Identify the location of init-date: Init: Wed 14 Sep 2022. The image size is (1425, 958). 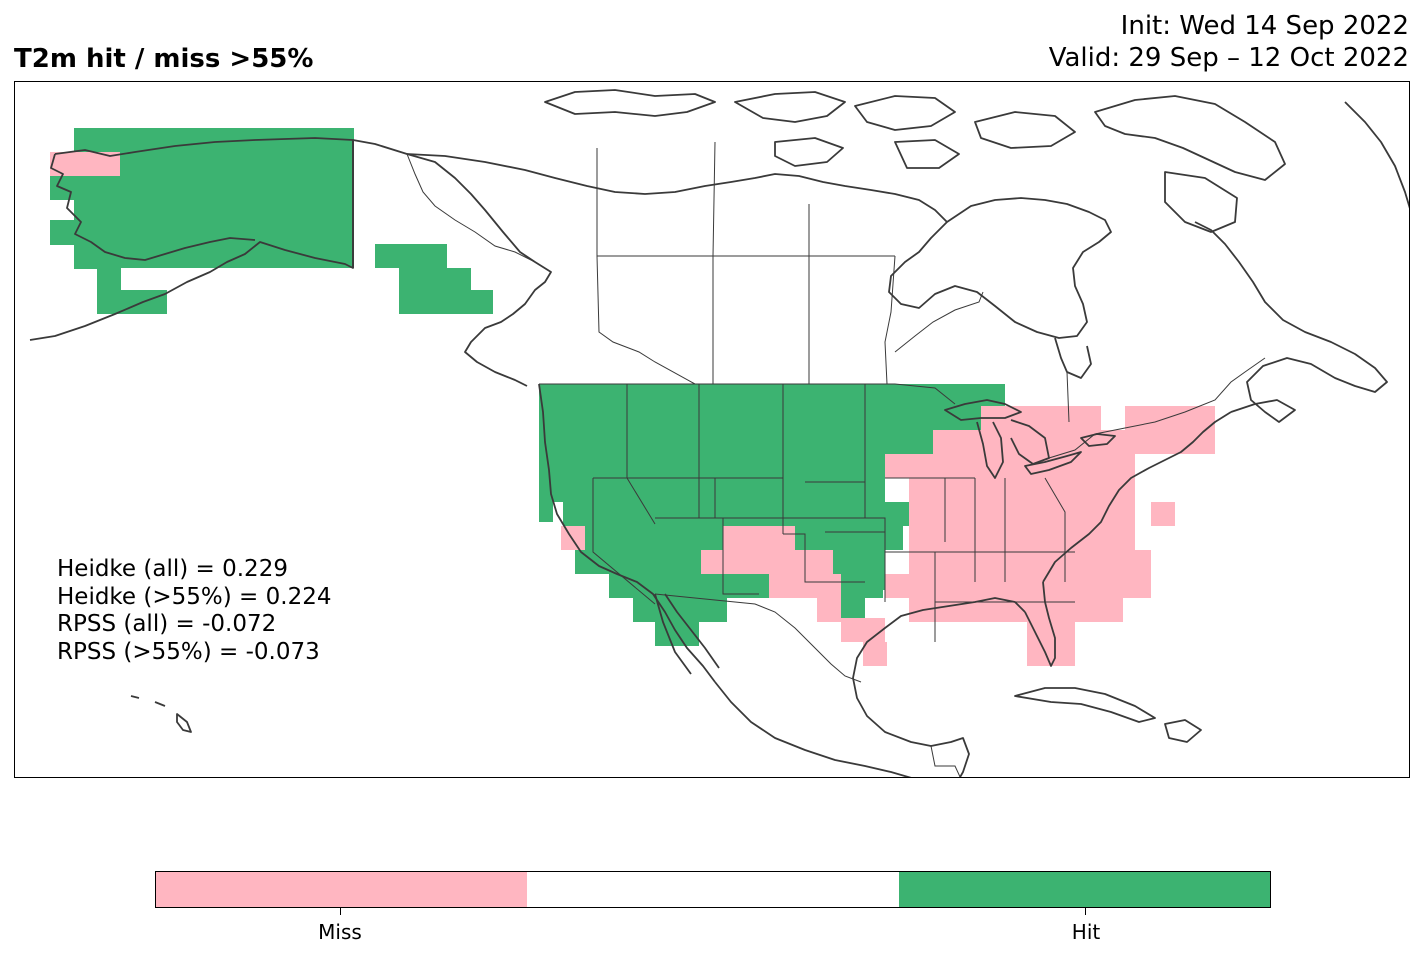
(1264, 26).